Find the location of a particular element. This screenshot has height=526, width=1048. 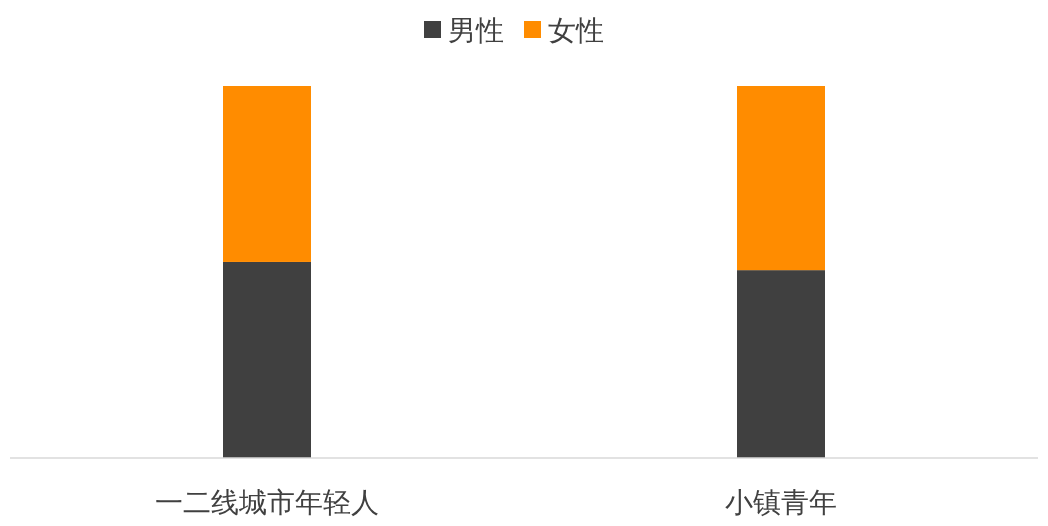

x-tick-label: 一二线城市年轻人 is located at coordinates (267, 502).